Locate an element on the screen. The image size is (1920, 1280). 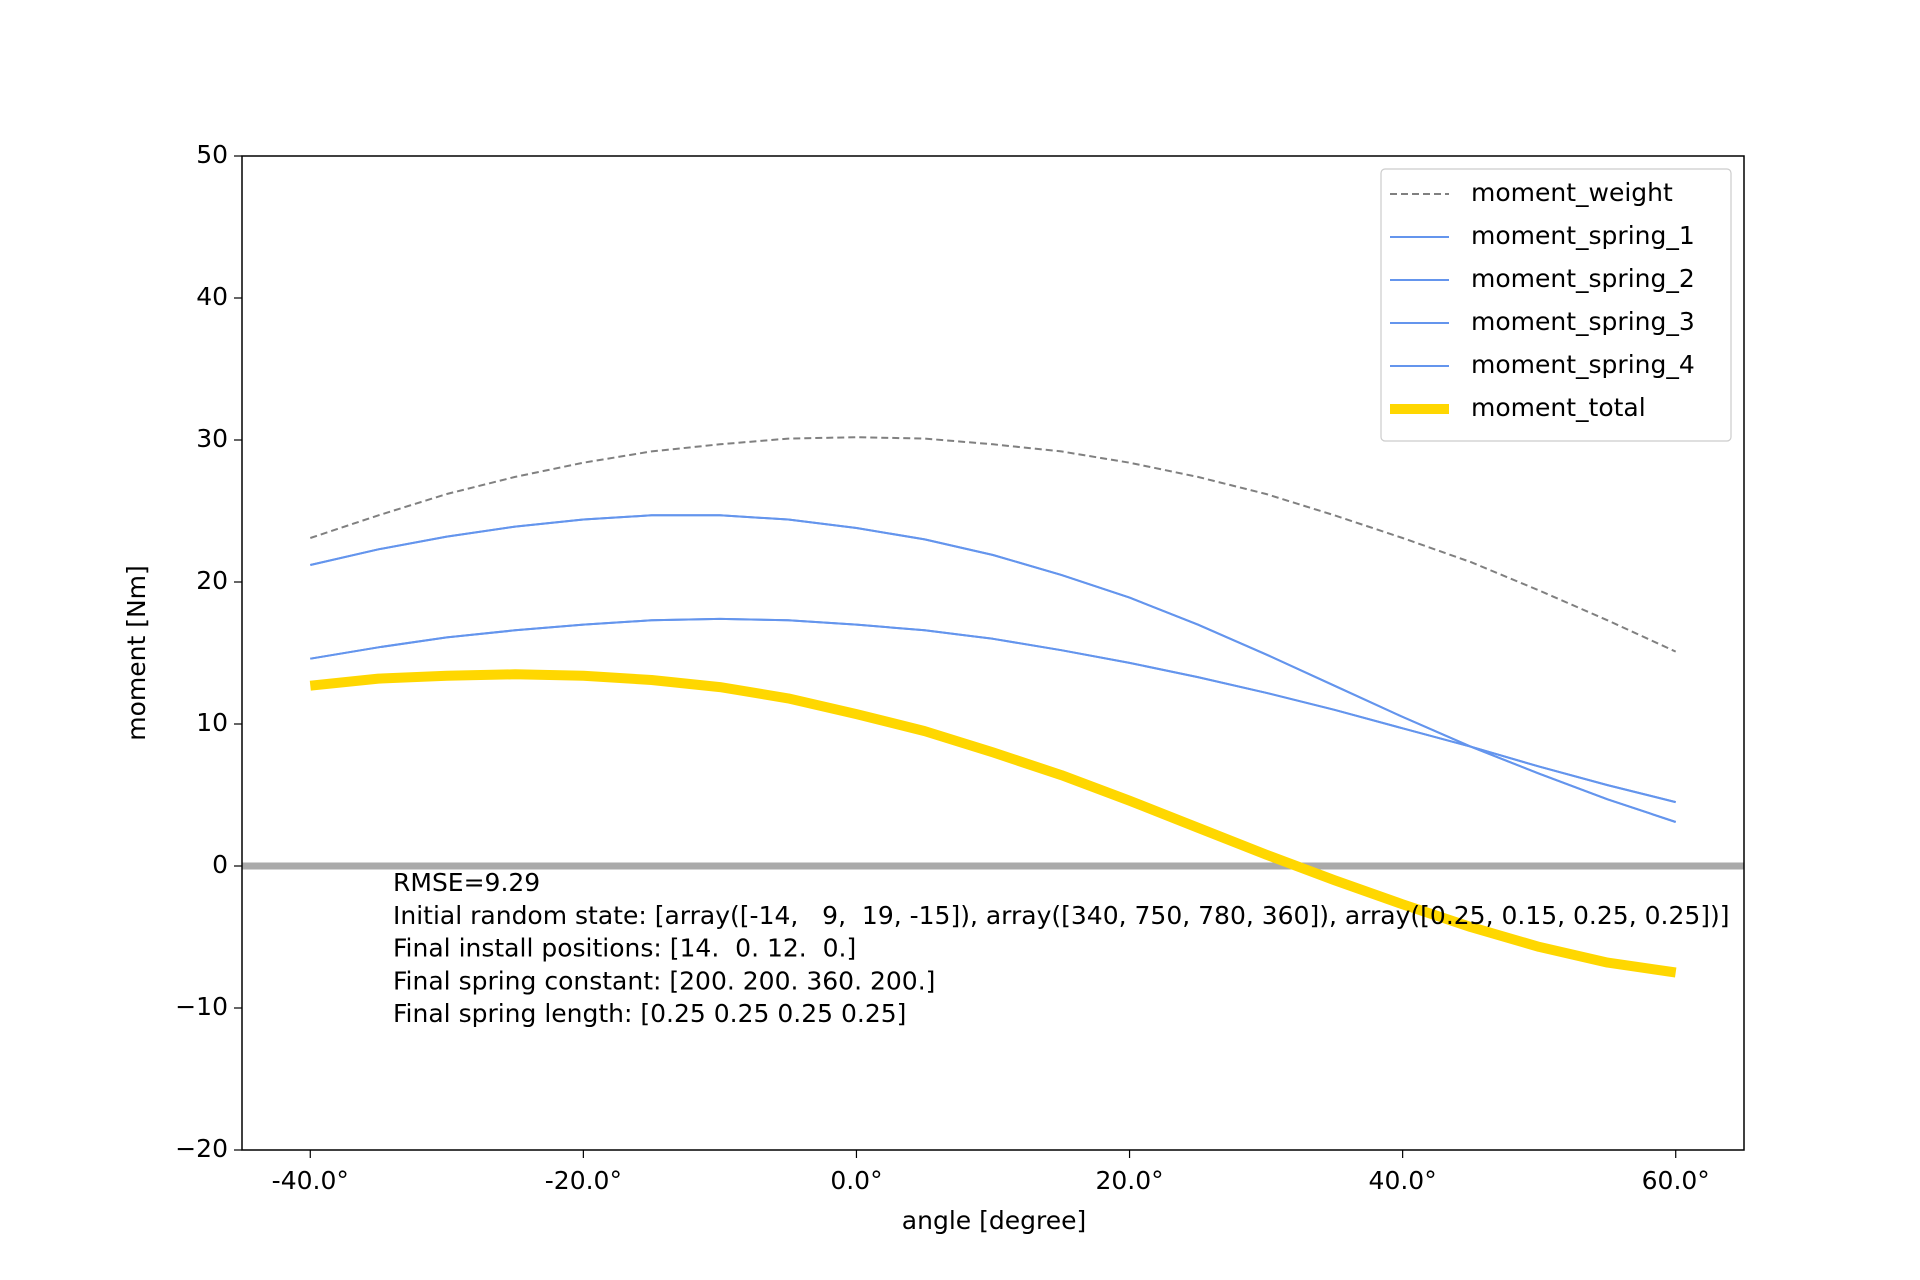
y-tick-label: −10 is located at coordinates (201, 1006).